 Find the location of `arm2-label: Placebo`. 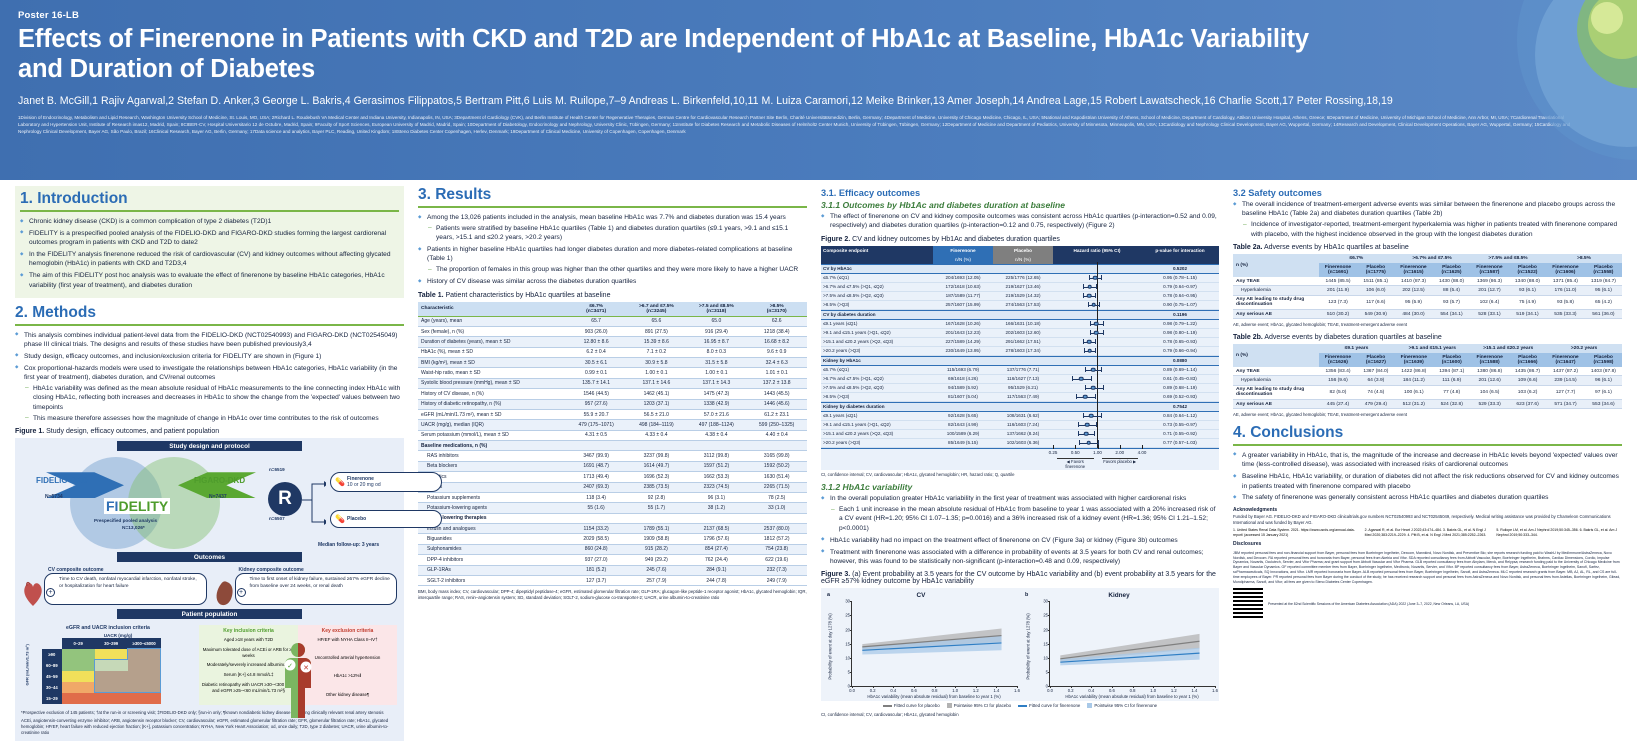

arm2-label: Placebo is located at coordinates (357, 519).